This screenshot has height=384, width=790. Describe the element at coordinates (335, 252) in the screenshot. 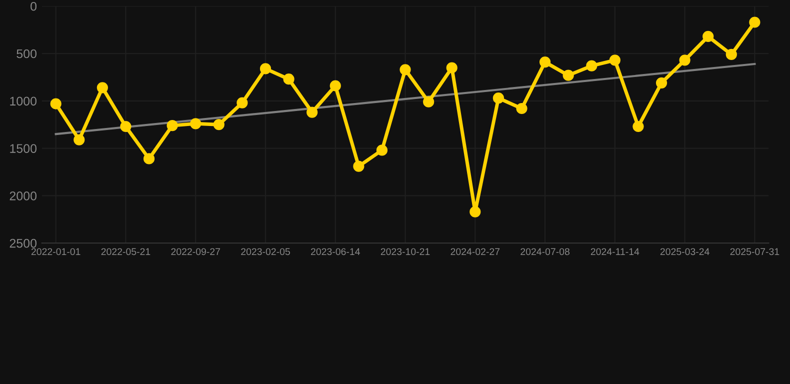

I see `x-tick-label: 2023-06-14` at that location.